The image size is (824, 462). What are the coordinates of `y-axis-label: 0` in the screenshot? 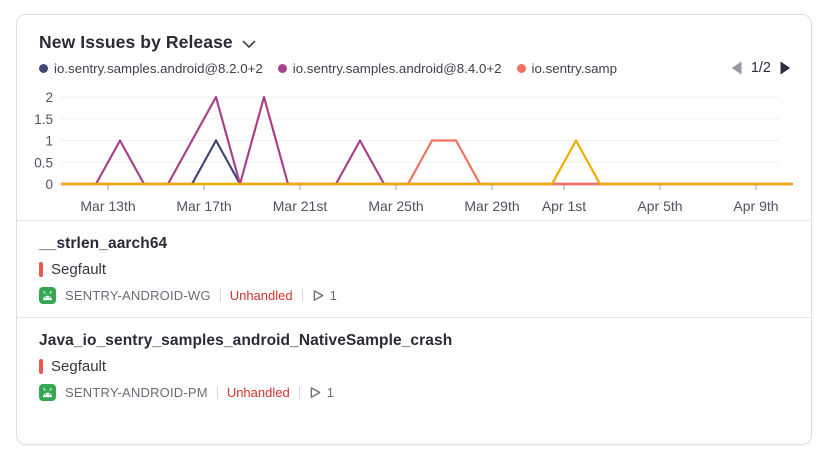 It's located at (49, 184).